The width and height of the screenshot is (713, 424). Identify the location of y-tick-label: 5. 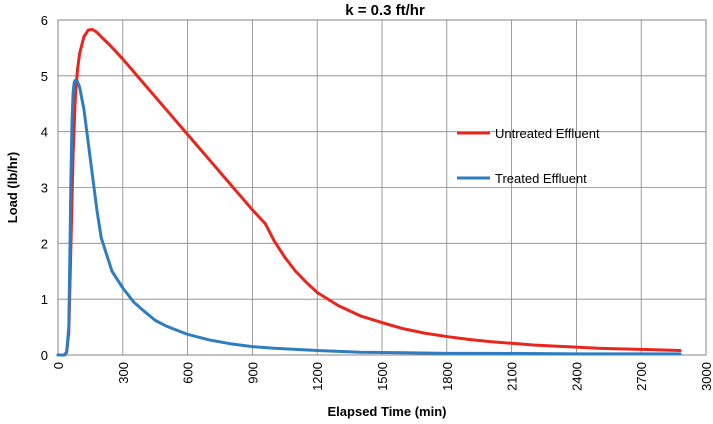
(44, 76).